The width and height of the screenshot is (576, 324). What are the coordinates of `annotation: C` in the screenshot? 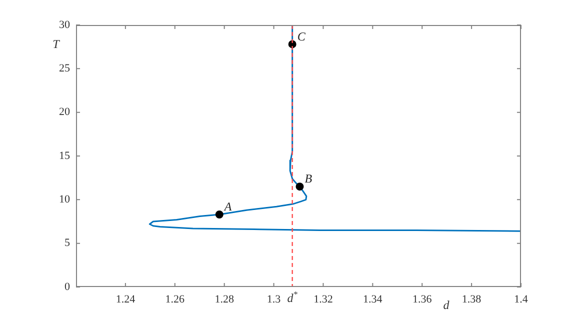 It's located at (301, 36).